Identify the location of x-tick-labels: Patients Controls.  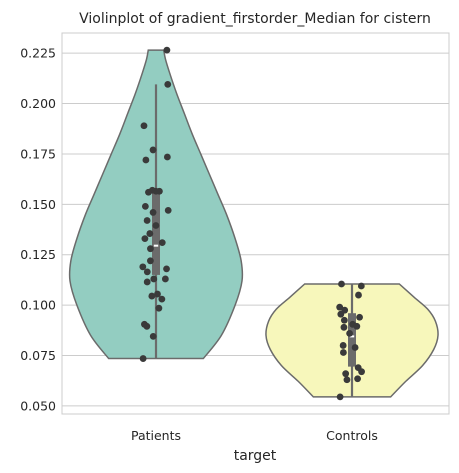
(254, 435).